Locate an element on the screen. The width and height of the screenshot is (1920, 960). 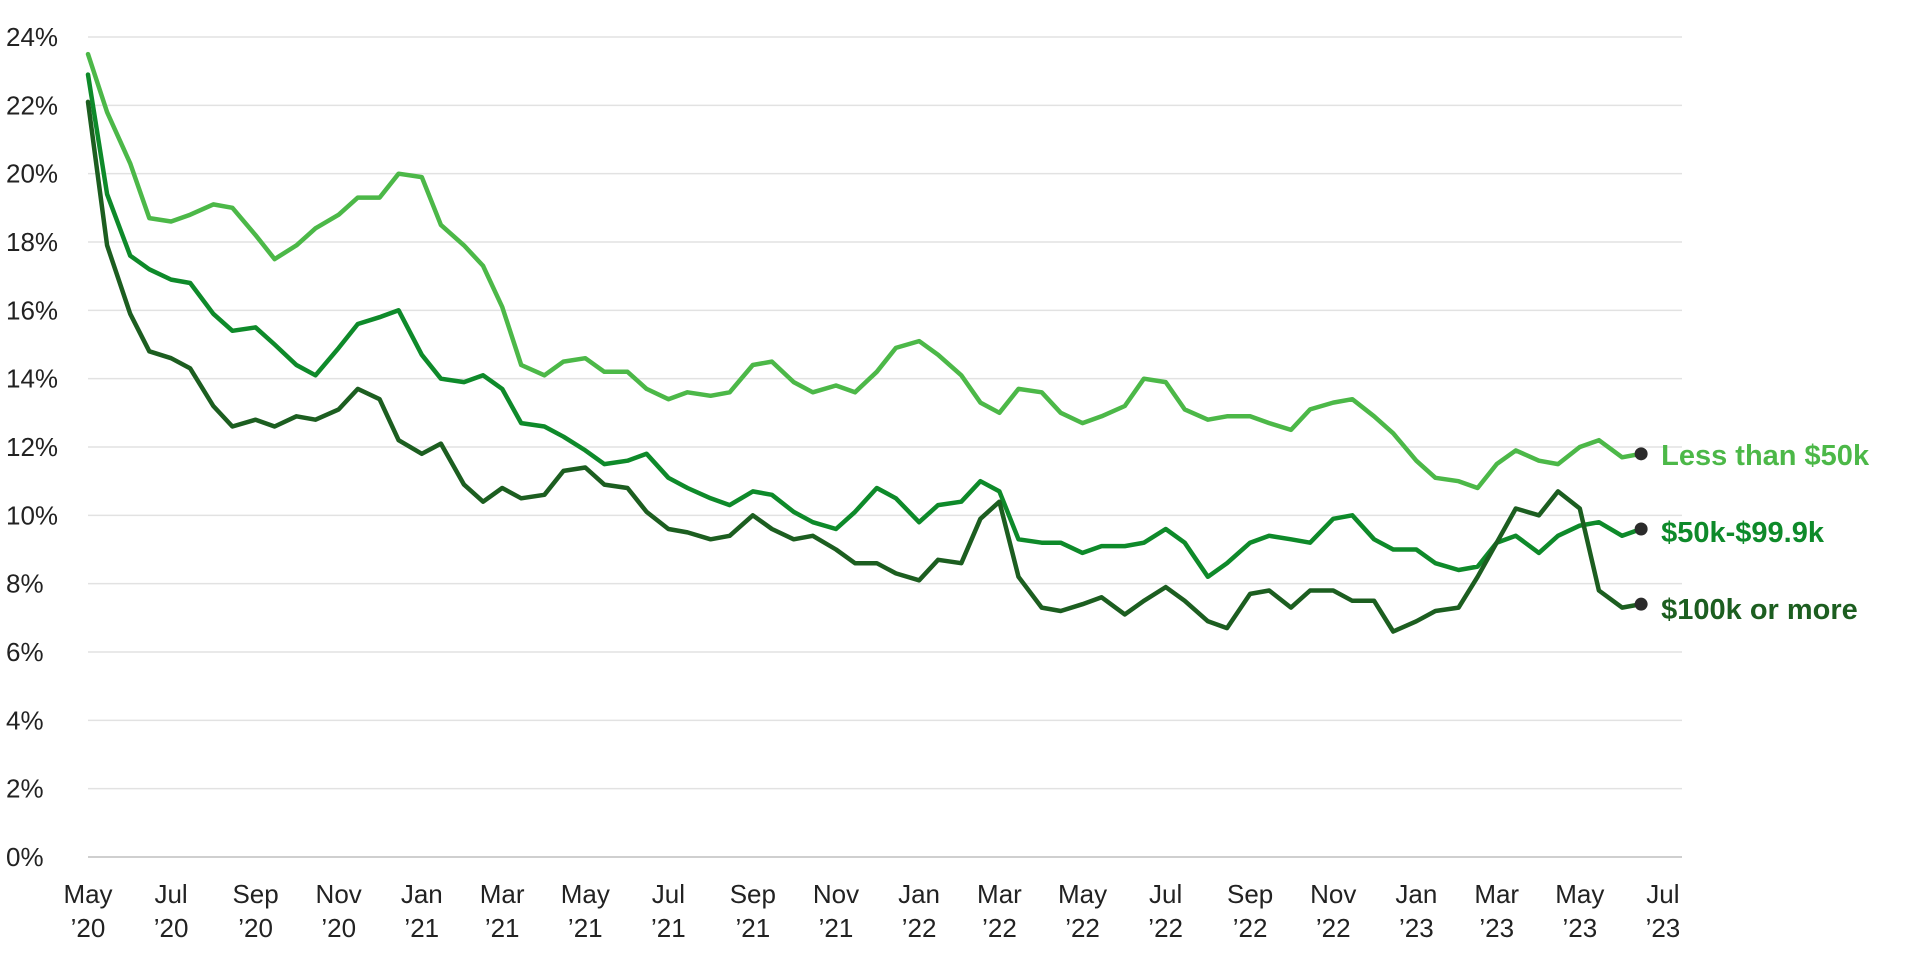
x-tick-label: Sep ’20 is located at coordinates (255, 911).